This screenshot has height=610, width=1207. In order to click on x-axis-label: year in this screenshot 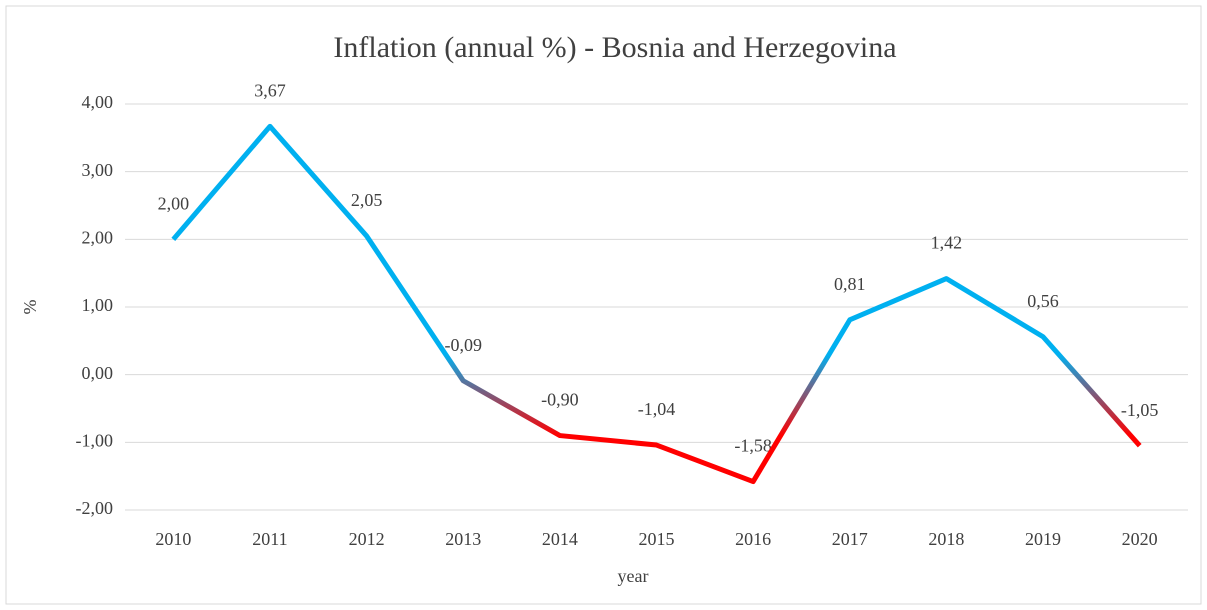, I will do `click(633, 576)`.